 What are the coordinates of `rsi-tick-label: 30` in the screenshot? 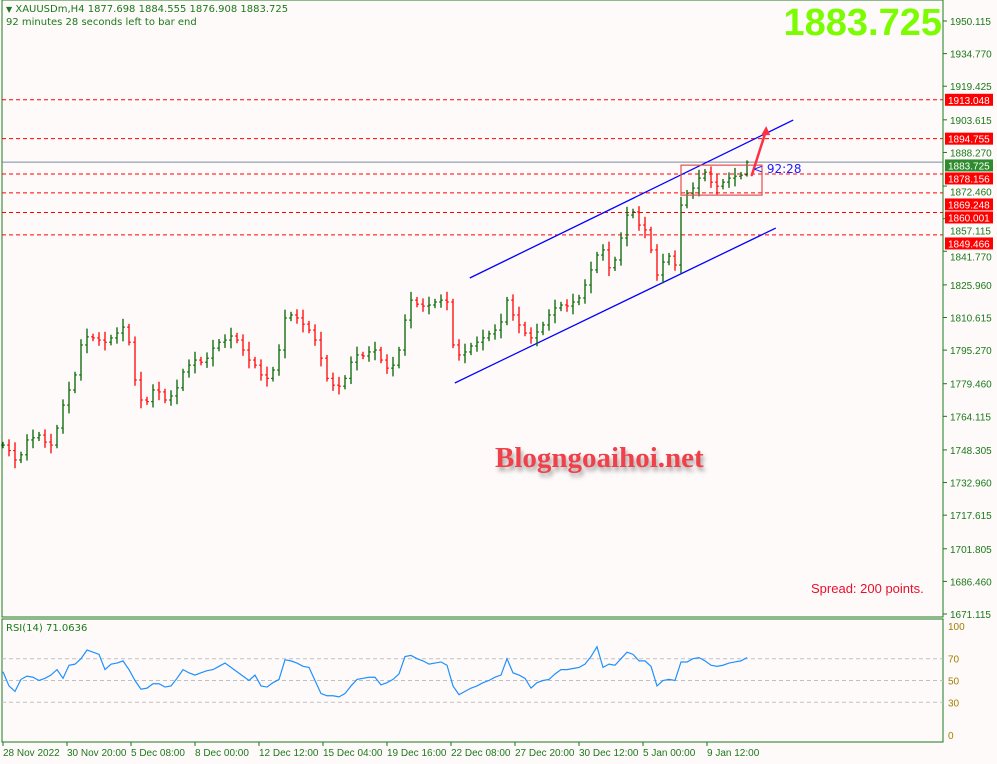 It's located at (954, 703).